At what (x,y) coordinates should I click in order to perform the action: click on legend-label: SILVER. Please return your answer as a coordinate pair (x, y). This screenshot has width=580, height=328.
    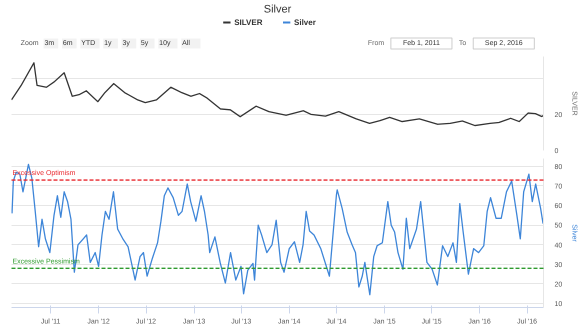
    Looking at the image, I should click on (248, 22).